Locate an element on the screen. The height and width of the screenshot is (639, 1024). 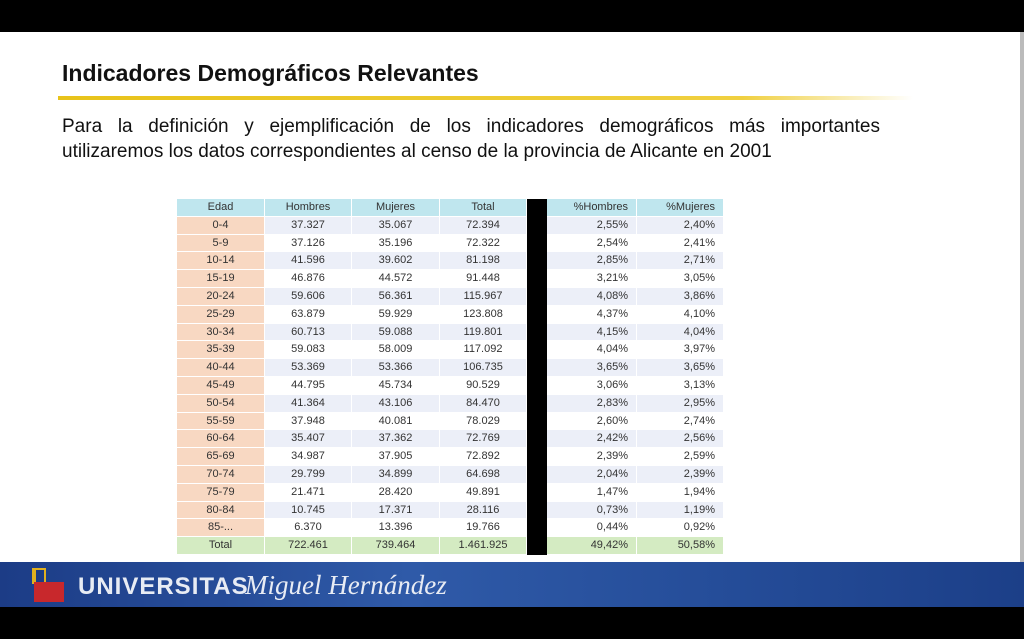
table-cell: 44.572 is located at coordinates (396, 279).